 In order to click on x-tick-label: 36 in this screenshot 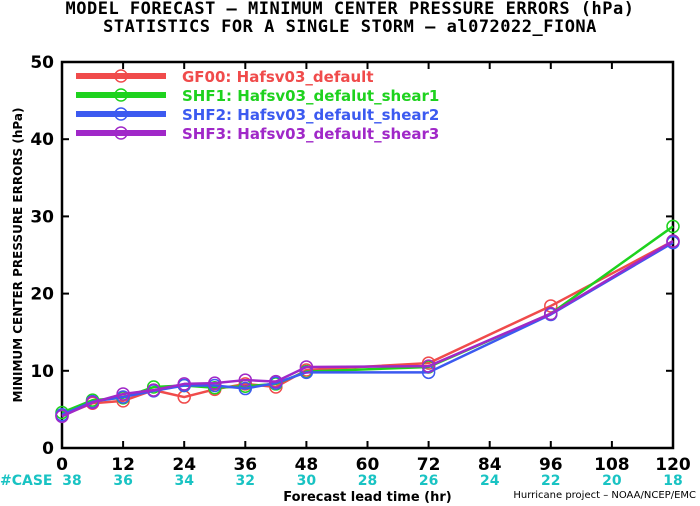, I will do `click(245, 465)`.